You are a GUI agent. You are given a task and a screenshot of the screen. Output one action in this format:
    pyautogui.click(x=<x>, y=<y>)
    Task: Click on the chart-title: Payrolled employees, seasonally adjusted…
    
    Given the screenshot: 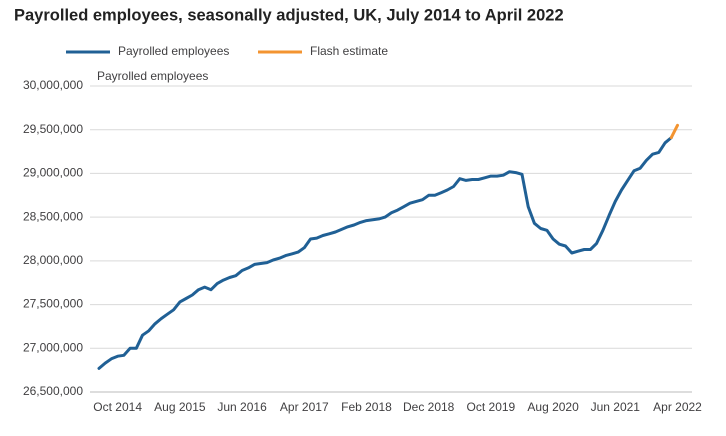 What is the action you would take?
    pyautogui.click(x=289, y=15)
    